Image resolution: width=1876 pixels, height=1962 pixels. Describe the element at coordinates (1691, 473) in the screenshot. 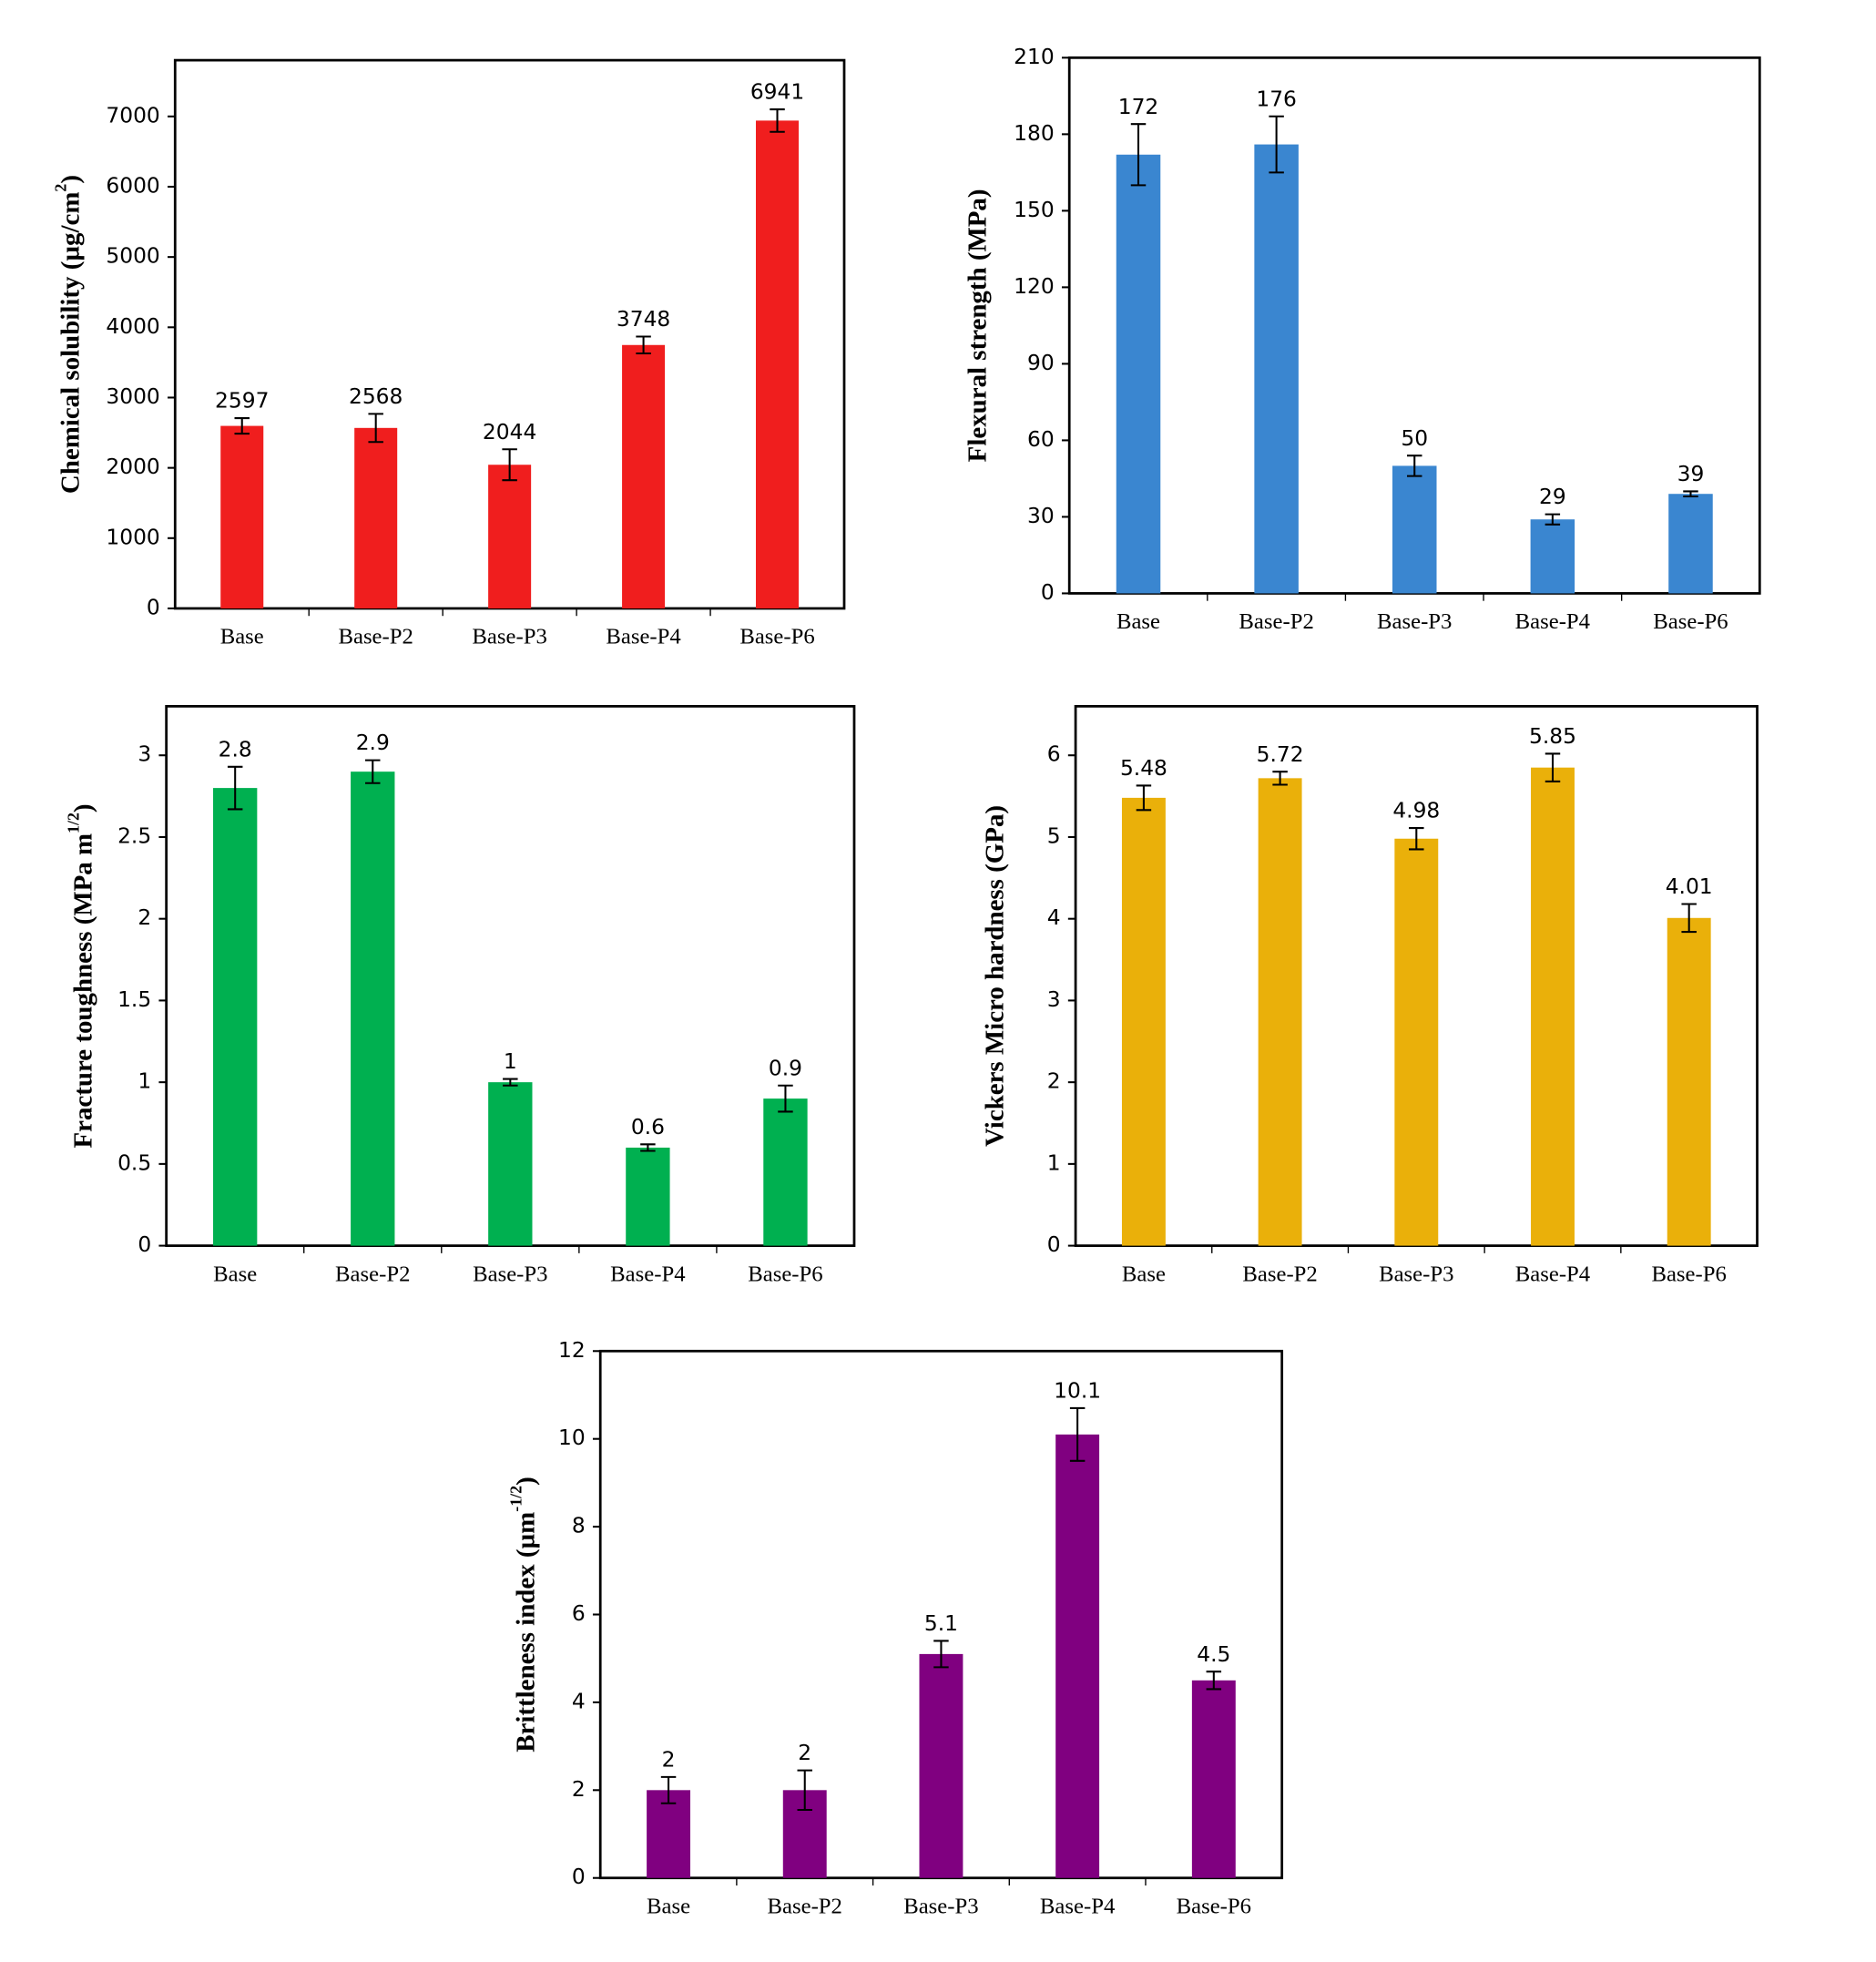

I see `value-label: 39` at that location.